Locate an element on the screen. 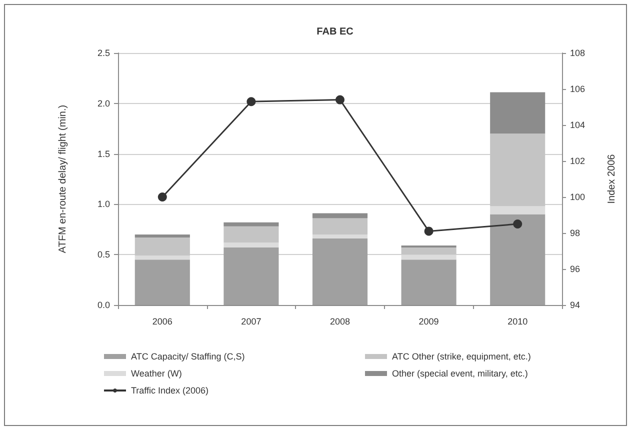 The image size is (633, 432). chart-title: FAB EC is located at coordinates (335, 32).